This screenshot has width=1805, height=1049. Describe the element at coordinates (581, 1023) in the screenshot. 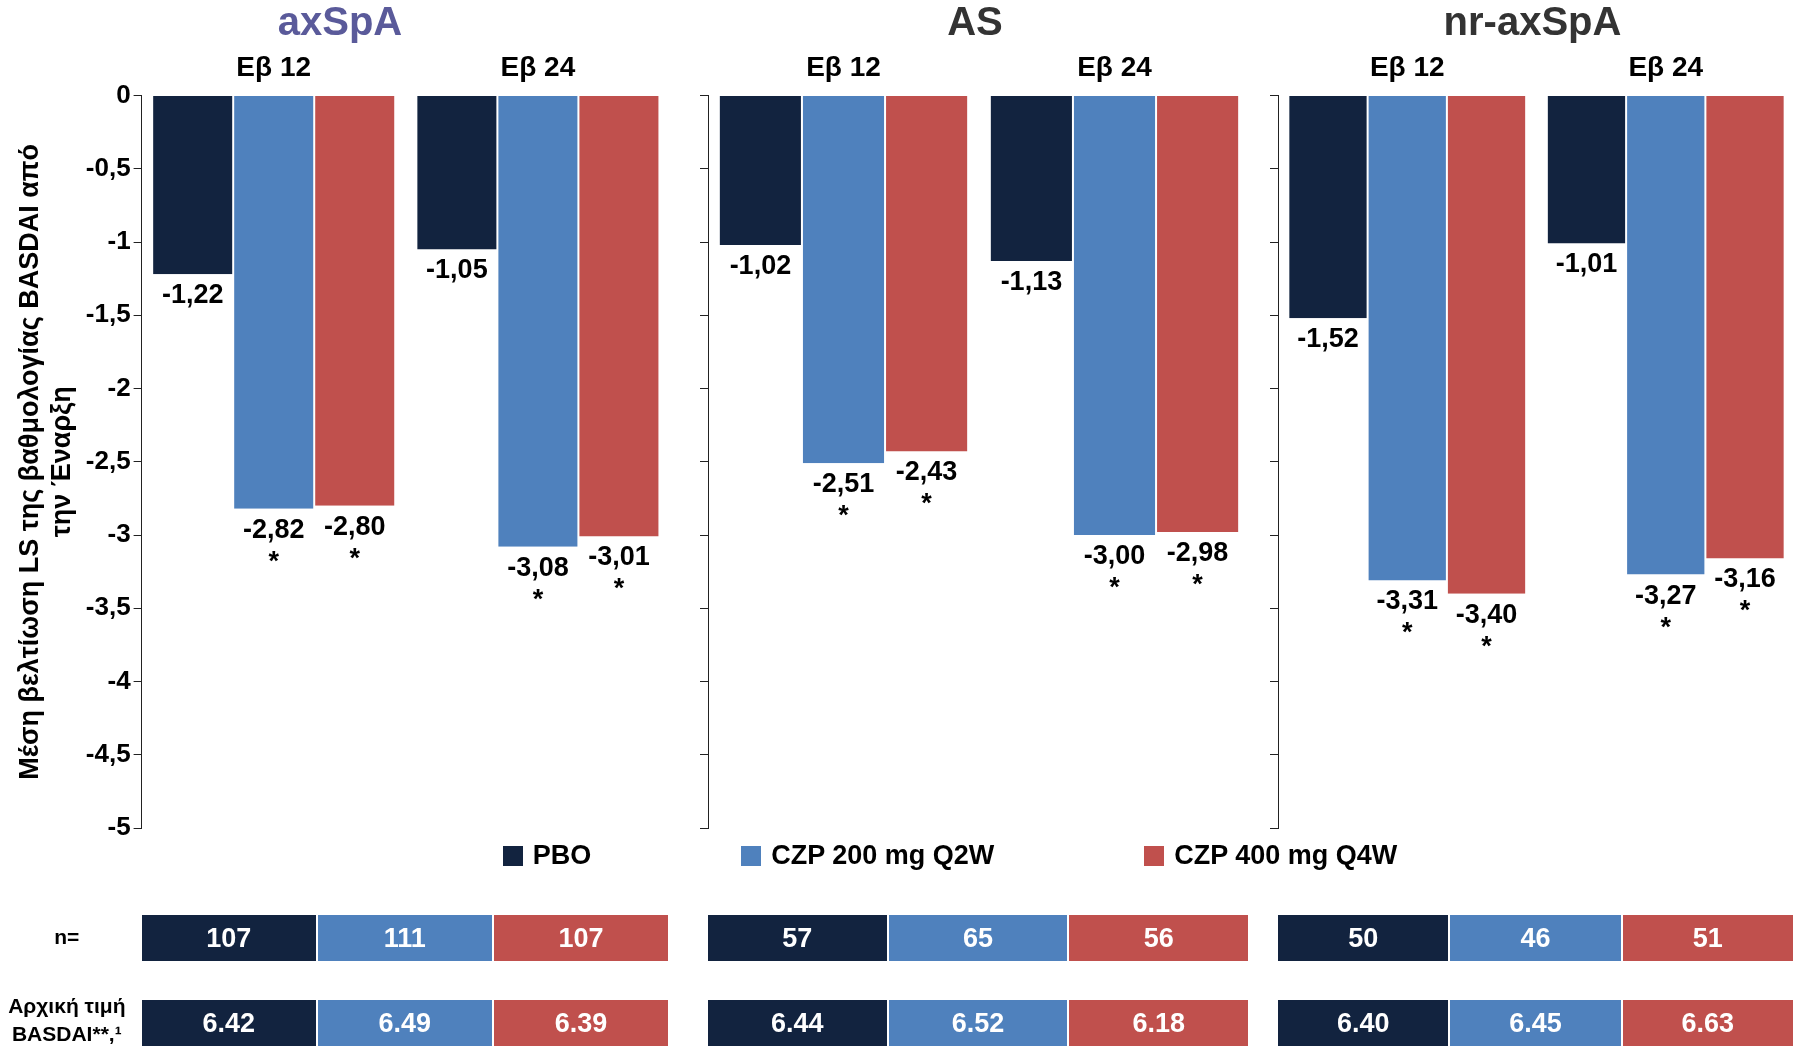

I see `text: 6.39` at that location.